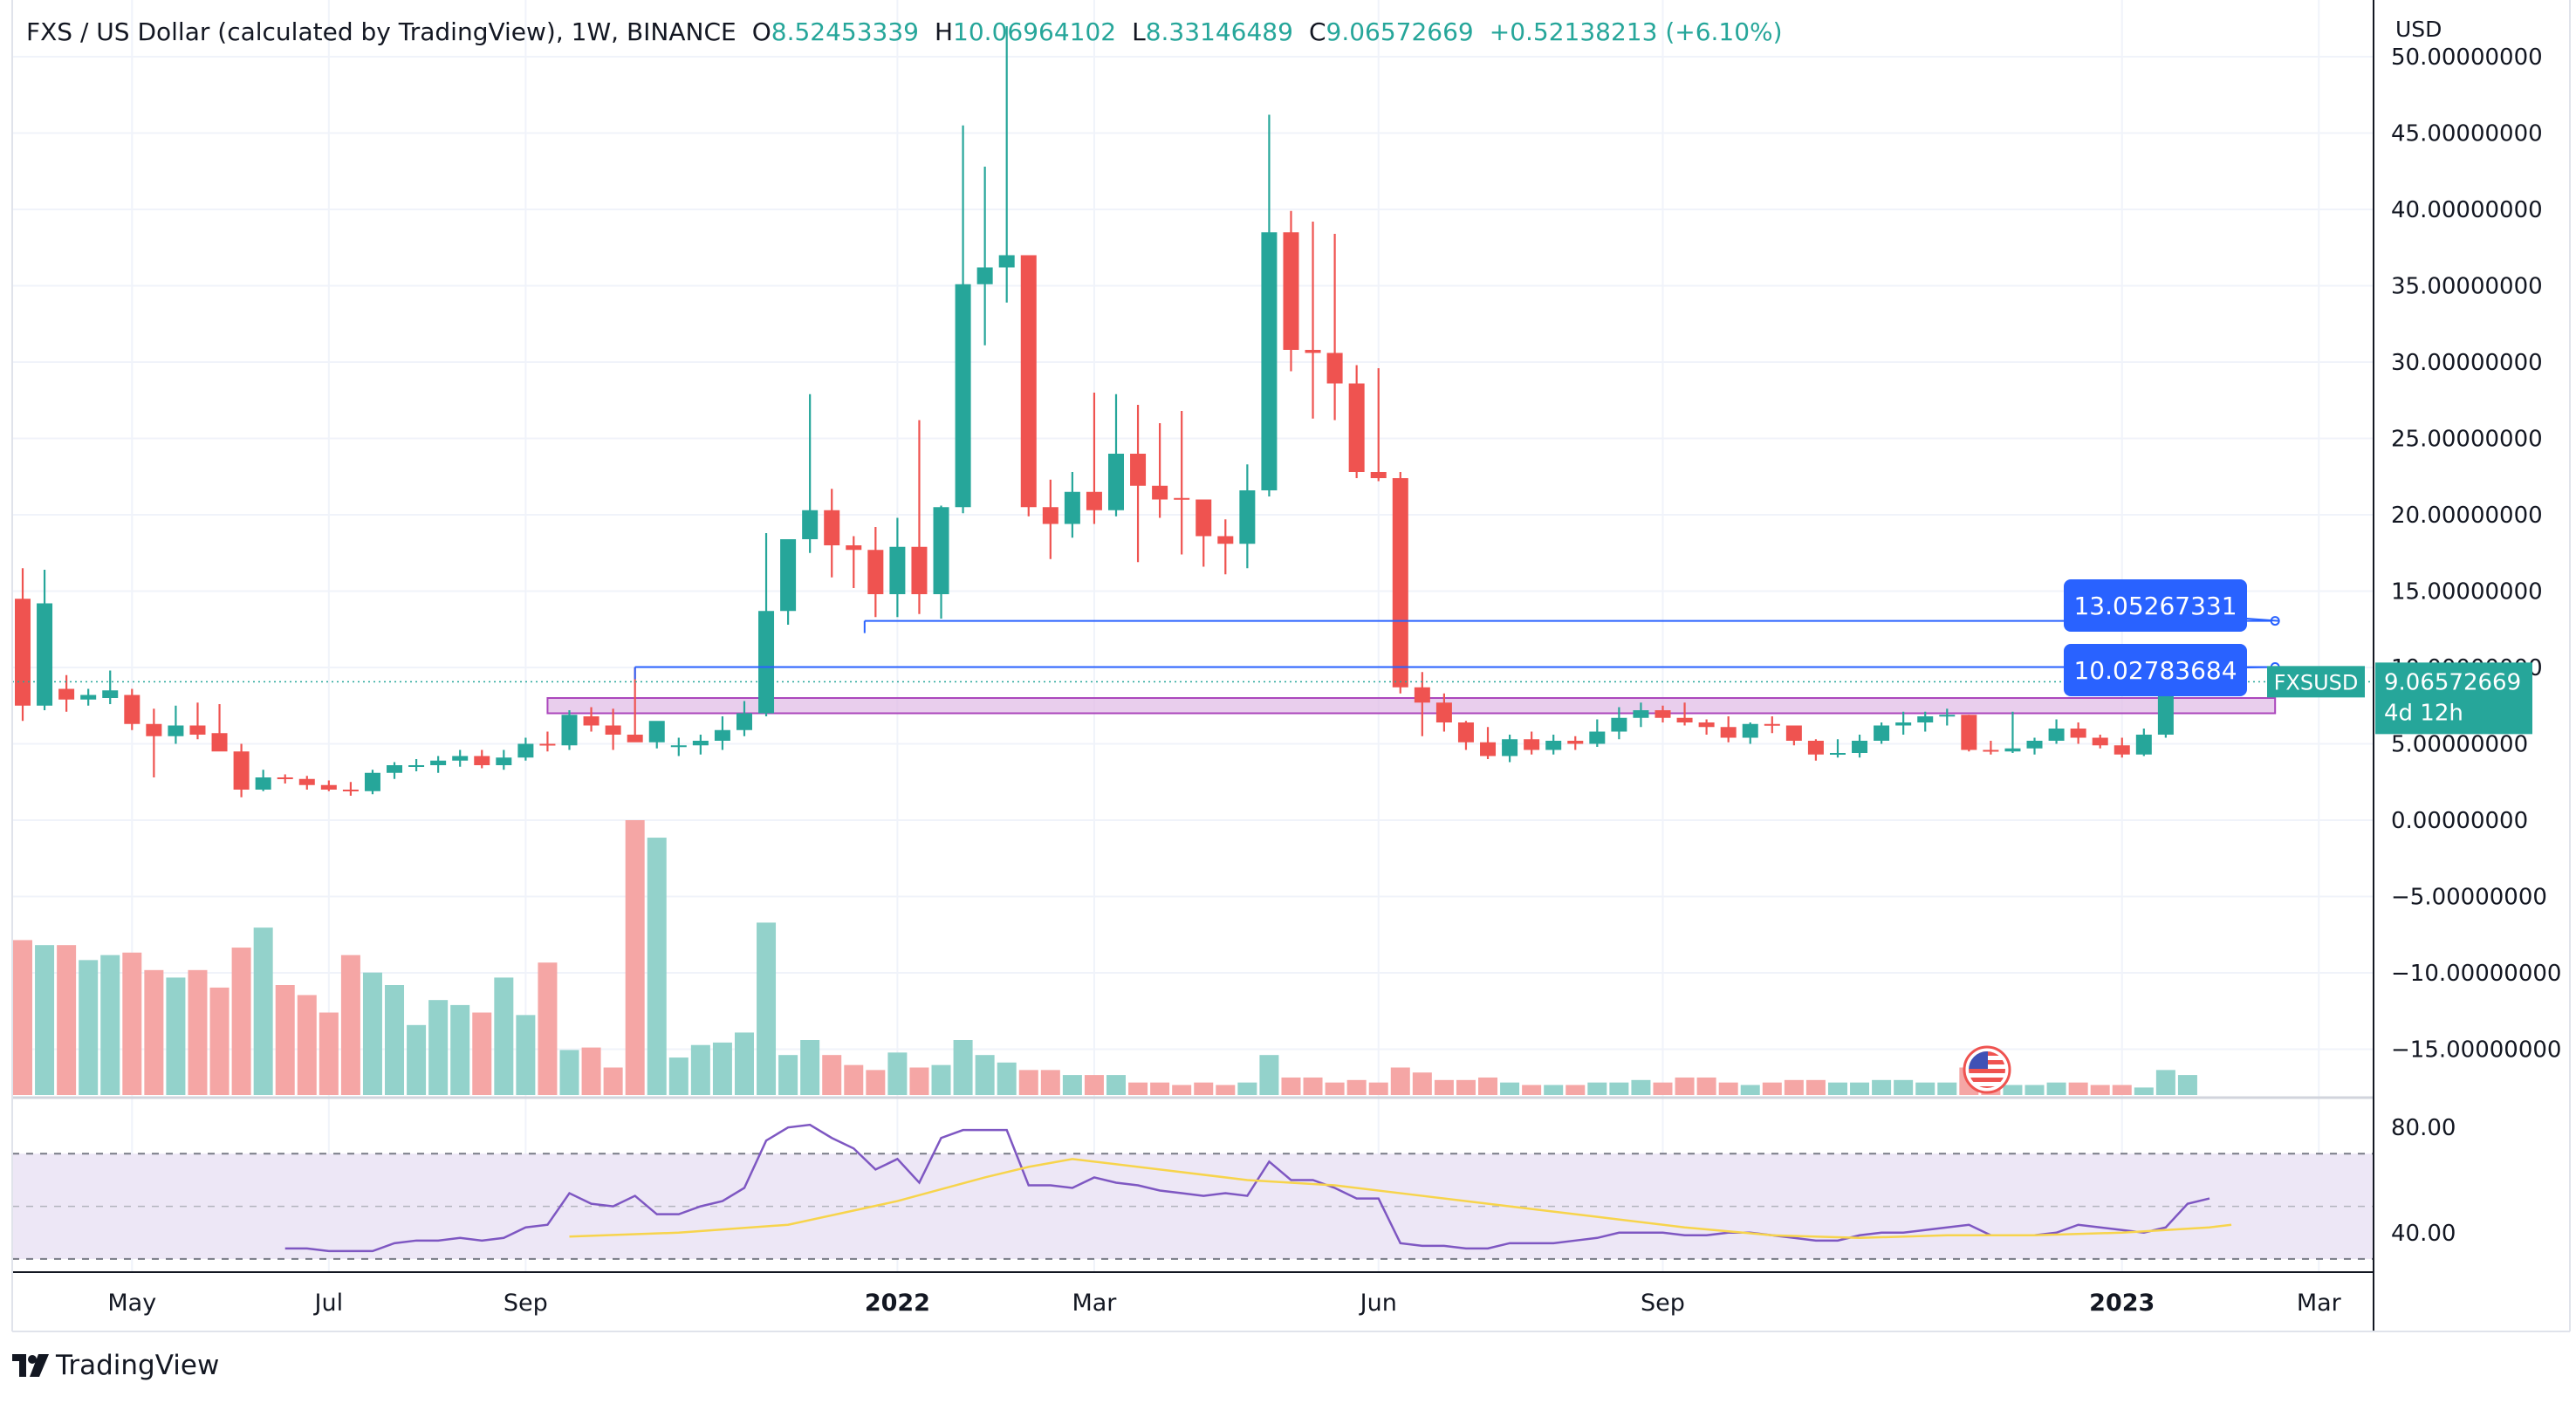 This screenshot has width=2576, height=1403. Describe the element at coordinates (1987, 1069) in the screenshot. I see `us-flag-icon` at that location.